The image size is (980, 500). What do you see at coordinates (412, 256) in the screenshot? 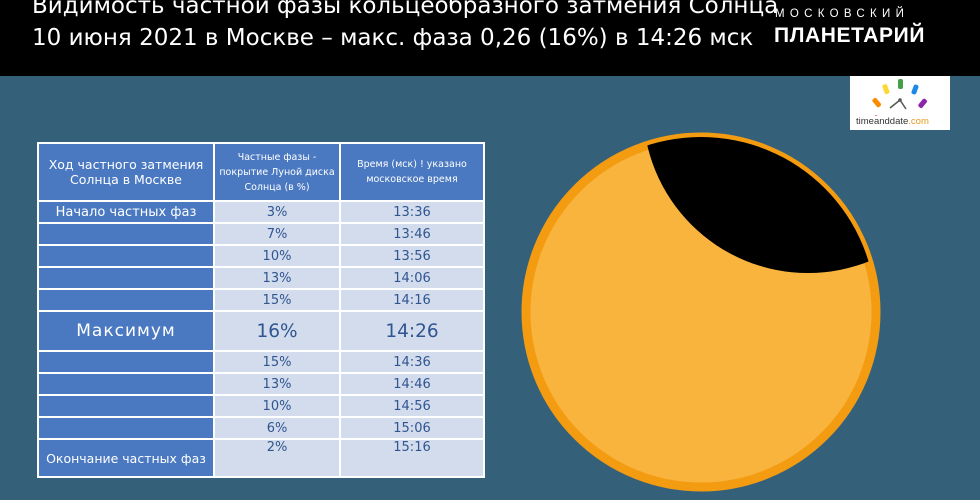
I see `row-time: 13:56` at bounding box center [412, 256].